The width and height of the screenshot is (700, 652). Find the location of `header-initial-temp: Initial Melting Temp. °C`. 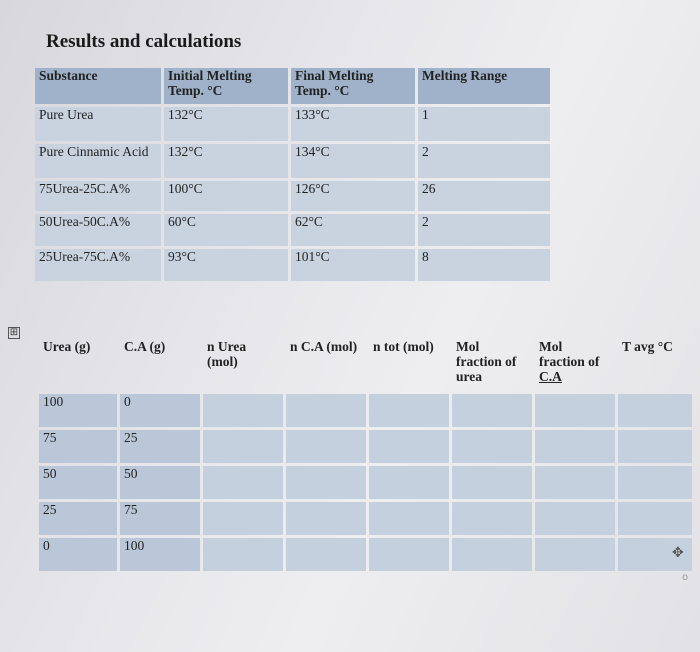

header-initial-temp: Initial Melting Temp. °C is located at coordinates (226, 86).